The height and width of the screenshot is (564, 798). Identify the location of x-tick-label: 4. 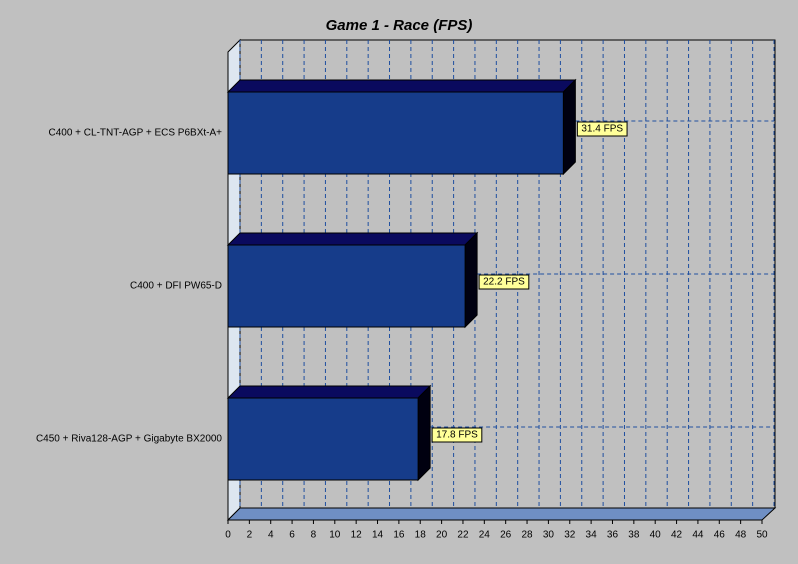
(271, 535).